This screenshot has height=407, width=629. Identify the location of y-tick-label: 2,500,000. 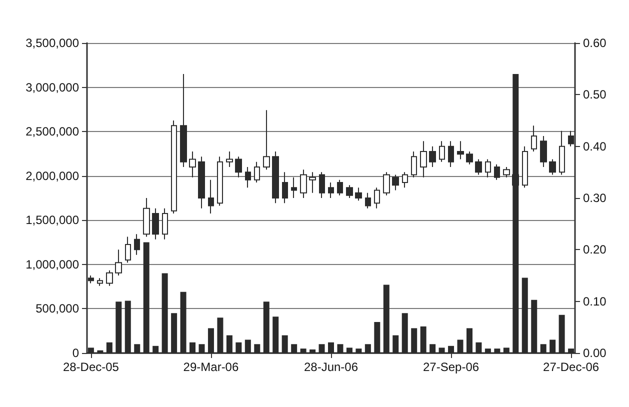
(53, 131).